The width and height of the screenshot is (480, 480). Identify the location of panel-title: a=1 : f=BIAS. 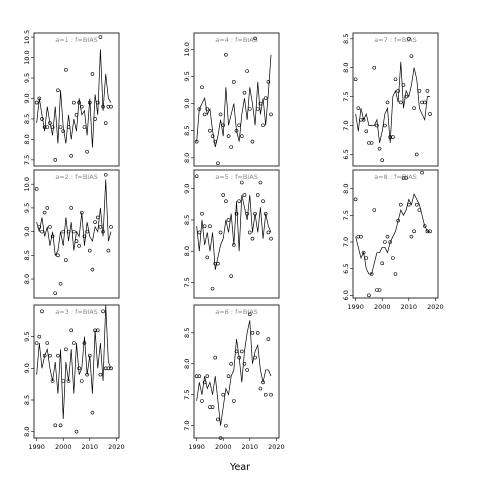
(76, 40).